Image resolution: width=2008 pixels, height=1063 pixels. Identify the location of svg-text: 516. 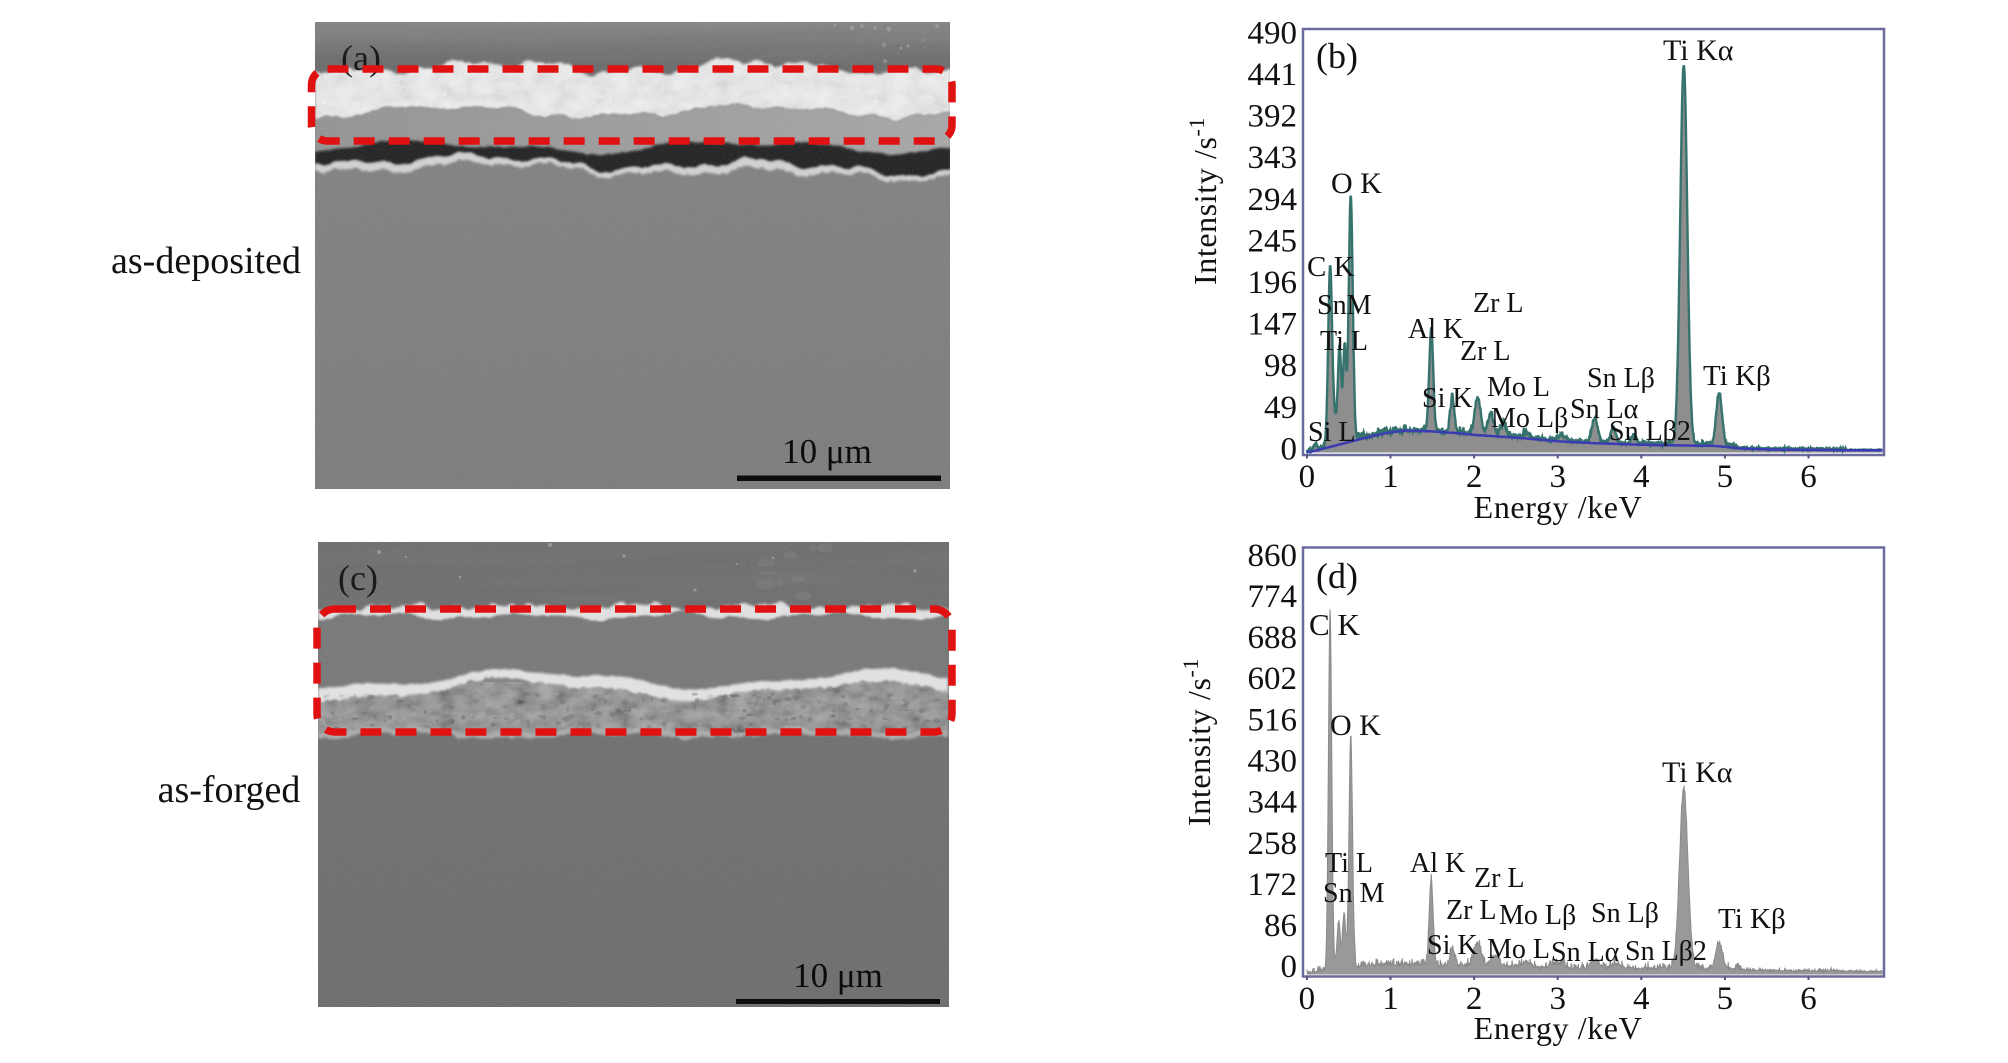
(1273, 720).